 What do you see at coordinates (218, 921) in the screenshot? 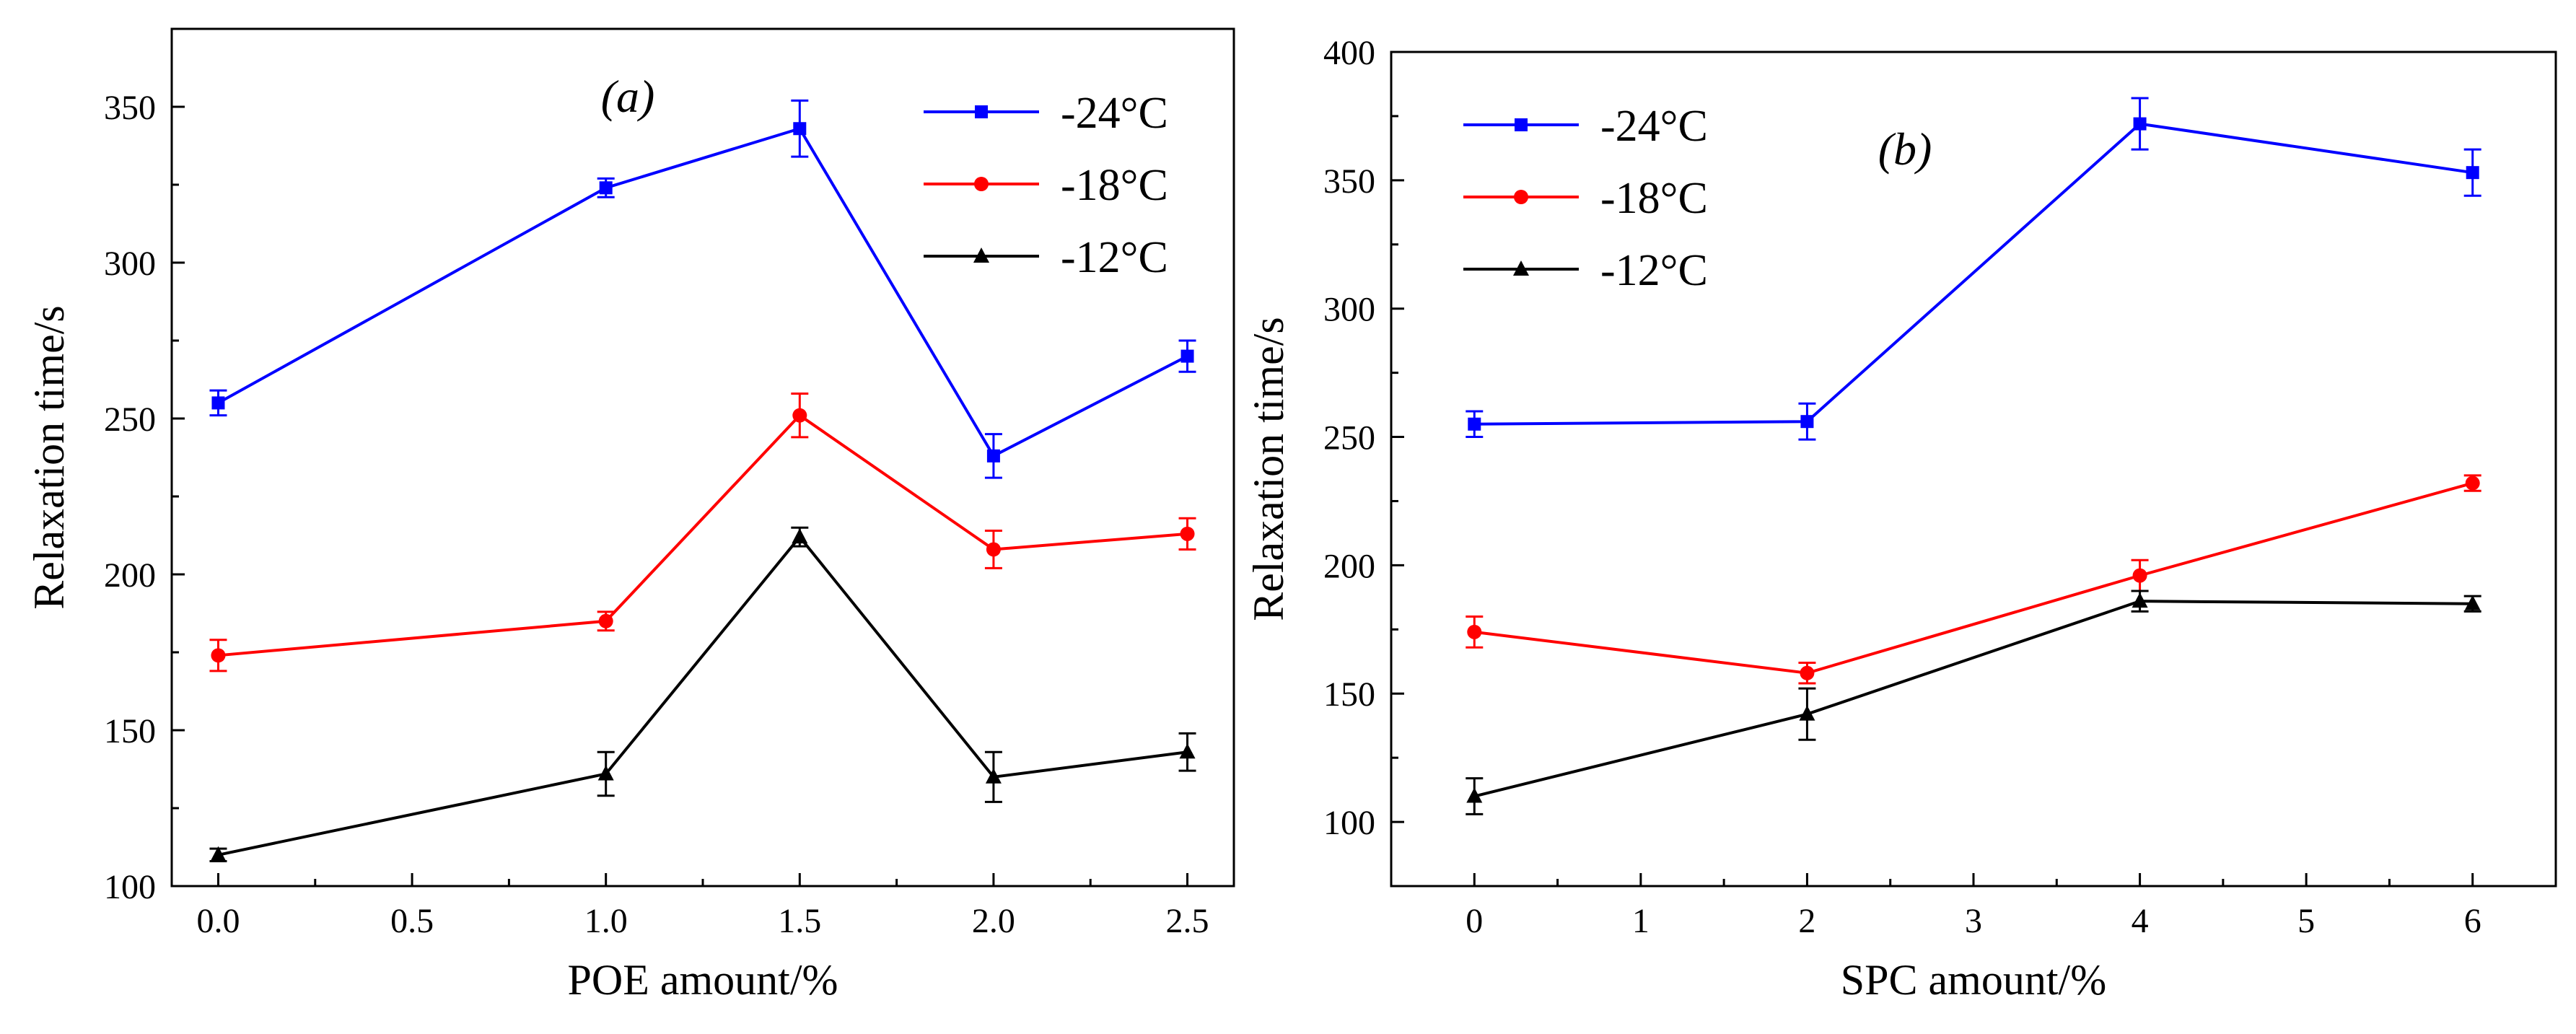
I see `x-tick-label: 0.0` at bounding box center [218, 921].